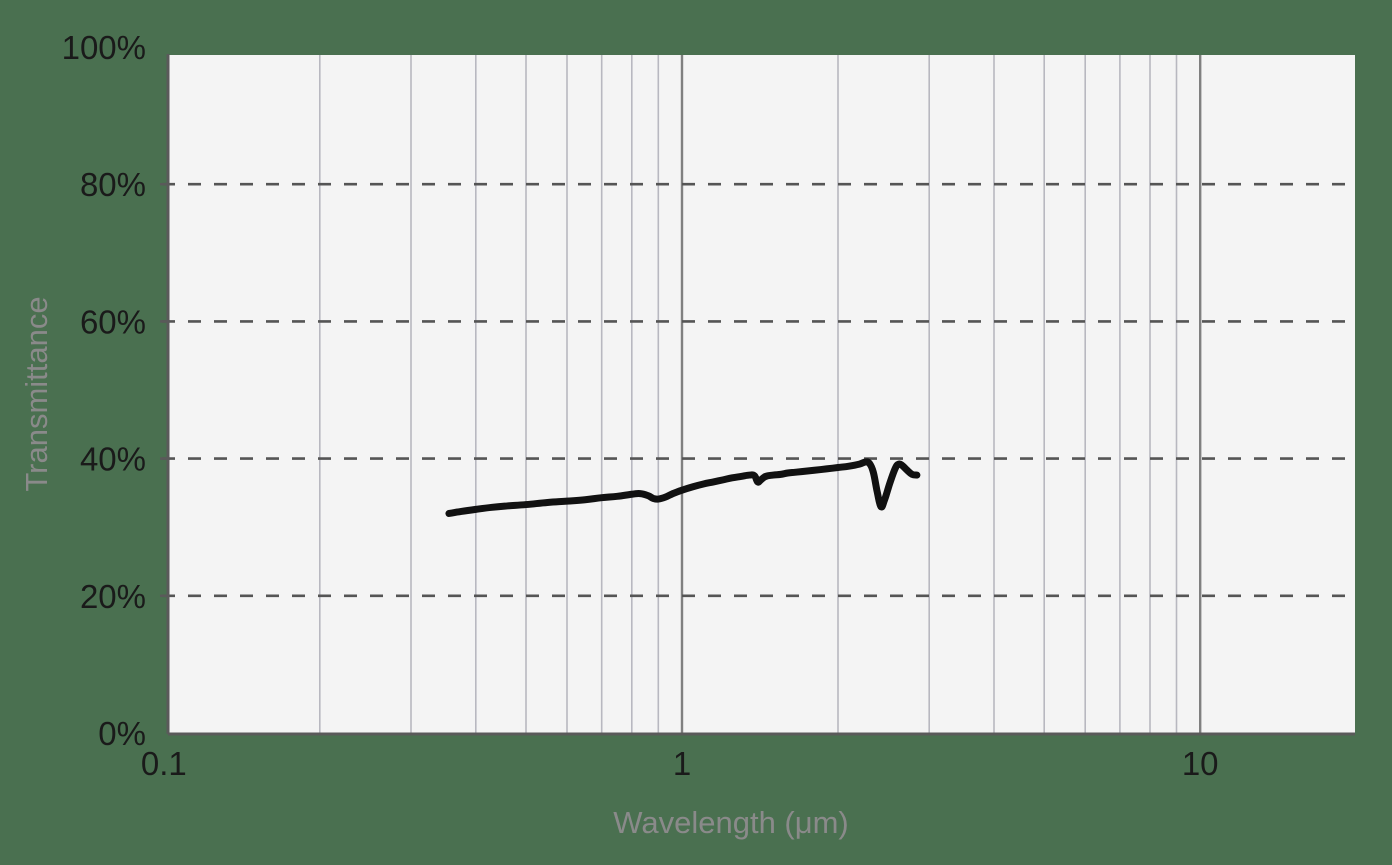  I want to click on x-tick-label: 10, so click(1200, 763).